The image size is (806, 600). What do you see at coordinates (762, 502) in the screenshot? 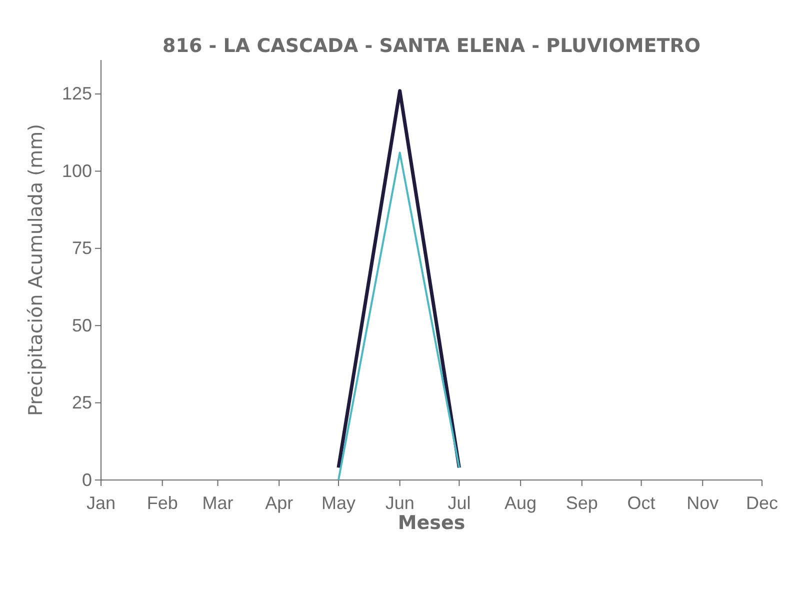
I see `x-tick-label: Dec` at bounding box center [762, 502].